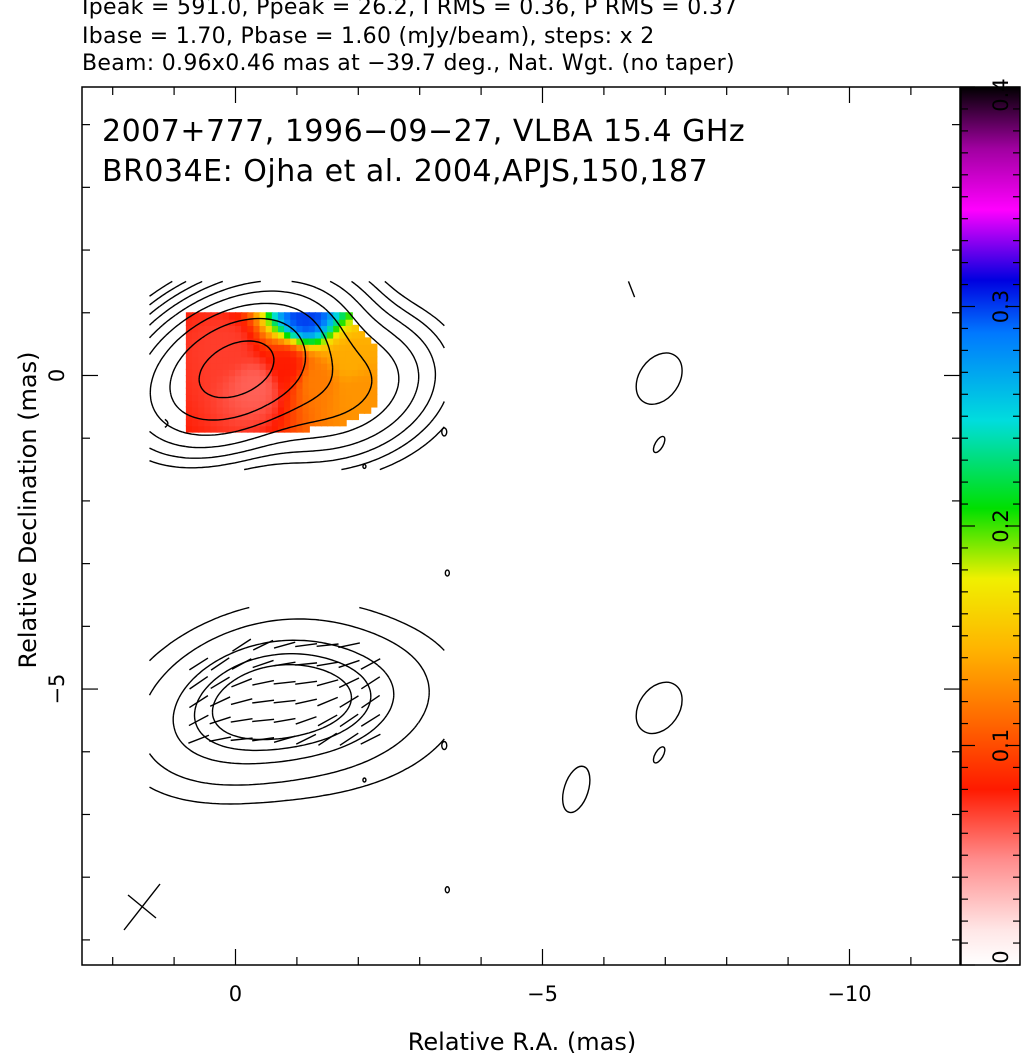 This screenshot has width=1022, height=1061. I want to click on i-contour, so click(293, 375).